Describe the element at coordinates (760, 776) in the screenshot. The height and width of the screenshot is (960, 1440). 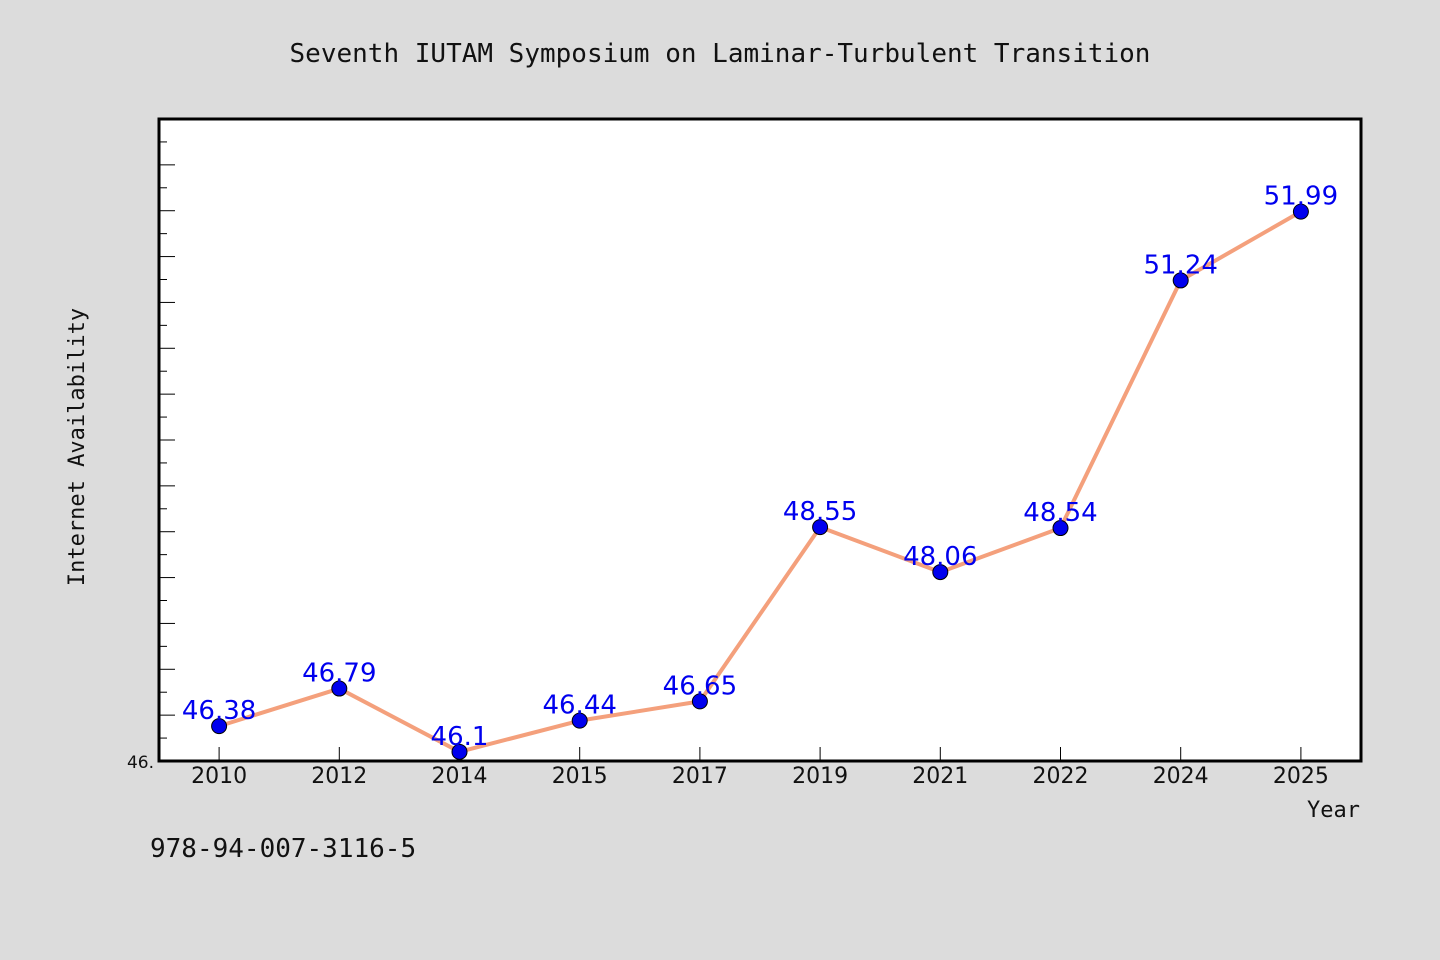
I see `x-tick-labels: 2010 2012 2014 2015 2017 2019 2021 2022 2024 2025` at that location.